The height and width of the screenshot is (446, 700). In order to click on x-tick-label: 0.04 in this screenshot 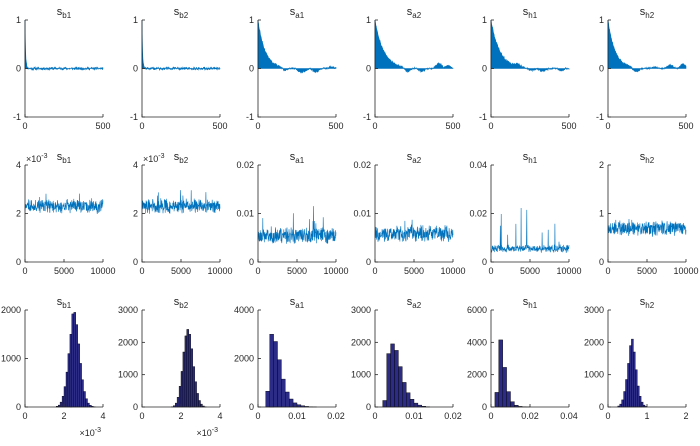, I will do `click(569, 416)`.